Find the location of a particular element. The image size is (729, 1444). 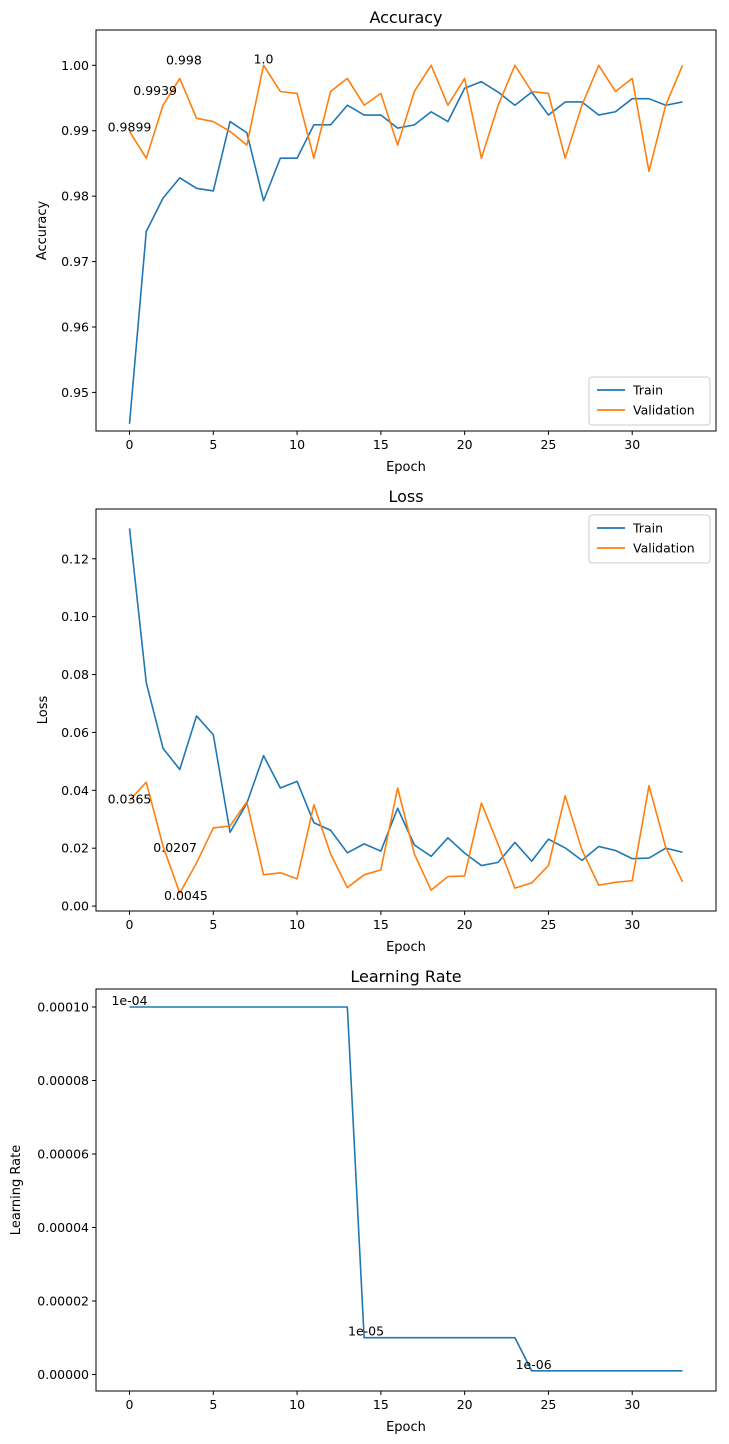

data-label: 1e-06 is located at coordinates (534, 1364).